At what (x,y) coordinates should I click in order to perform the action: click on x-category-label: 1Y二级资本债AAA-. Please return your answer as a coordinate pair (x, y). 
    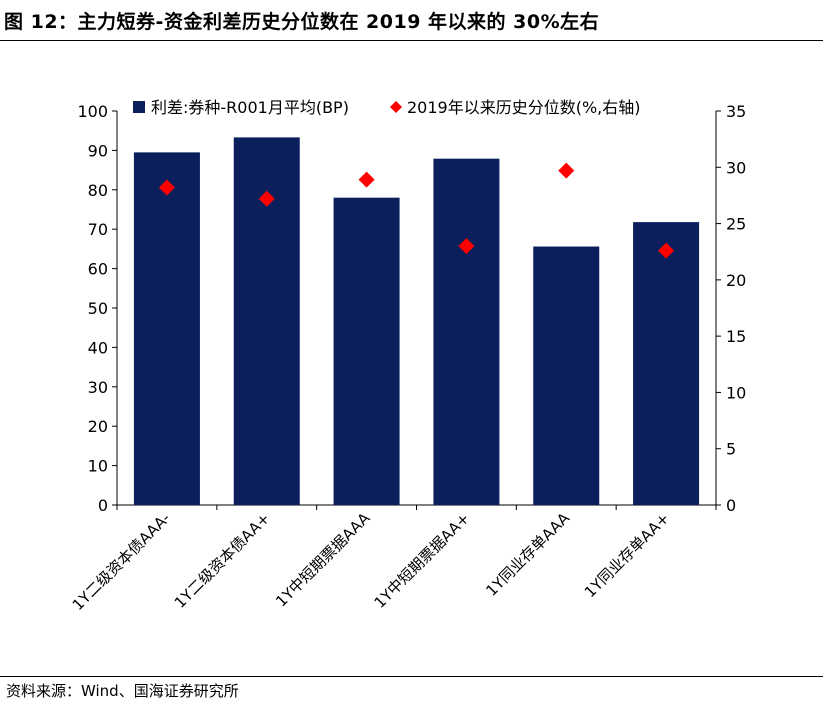
    Looking at the image, I should click on (121, 561).